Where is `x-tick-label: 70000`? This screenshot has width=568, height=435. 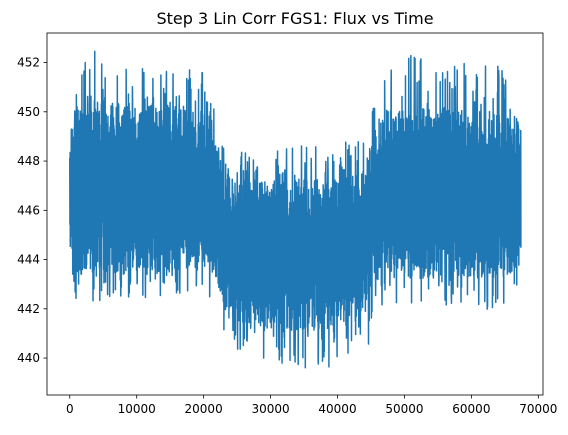 x-tick-label: 70000 is located at coordinates (538, 409).